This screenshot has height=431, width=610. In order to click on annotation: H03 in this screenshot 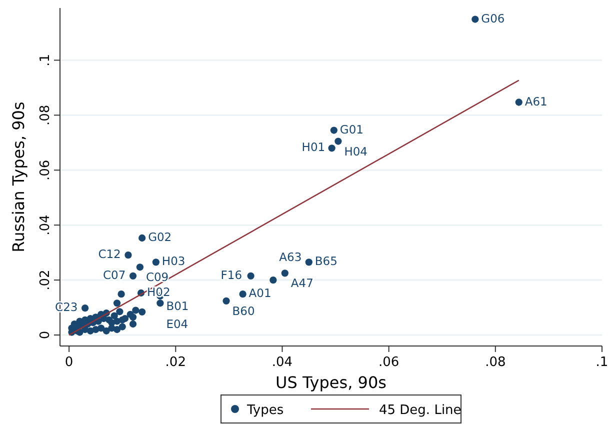, I will do `click(174, 261)`.